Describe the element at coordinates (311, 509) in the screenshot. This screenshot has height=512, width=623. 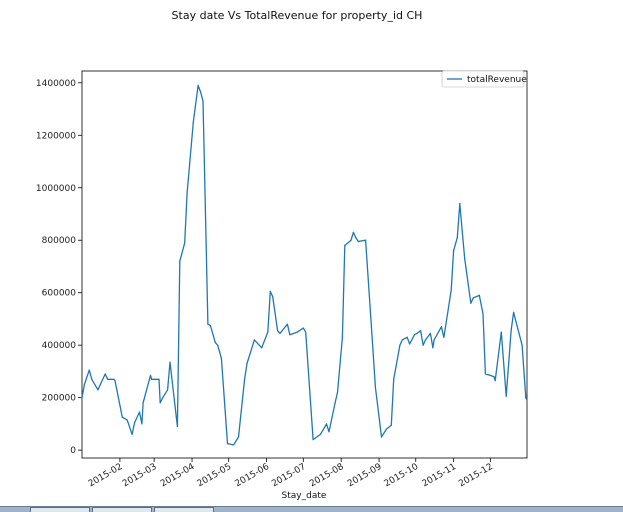
I see `taskbar-strip` at that location.